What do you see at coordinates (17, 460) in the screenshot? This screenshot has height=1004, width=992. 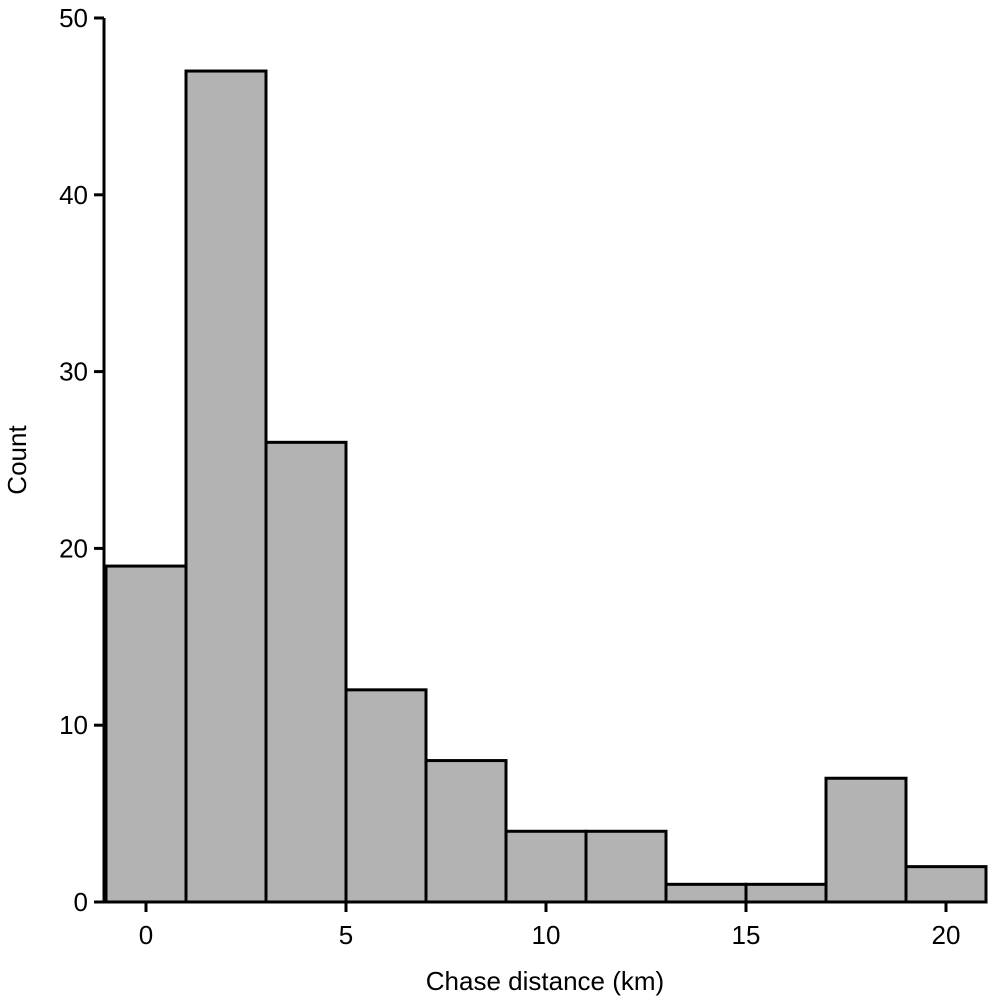 I see `y-axis-label: Count` at bounding box center [17, 460].